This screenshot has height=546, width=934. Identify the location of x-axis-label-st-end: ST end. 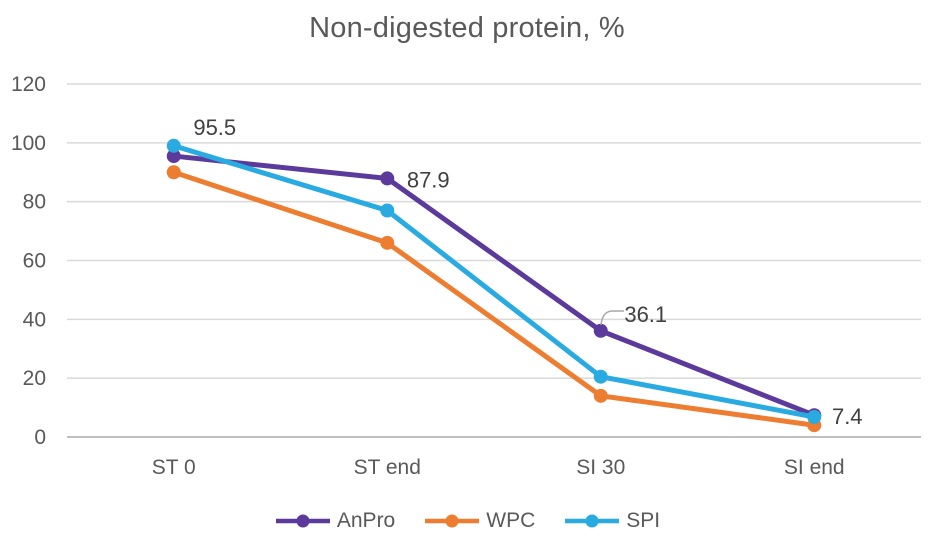
(387, 467).